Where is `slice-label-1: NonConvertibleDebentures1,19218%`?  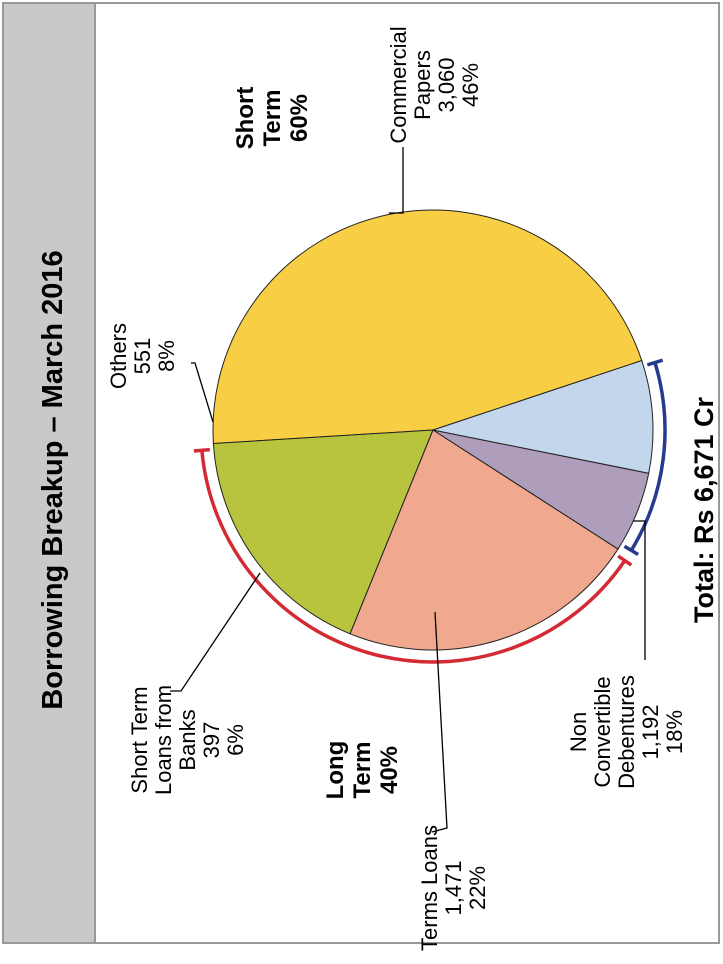
slice-label-1: NonConvertibleDebentures1,19218% is located at coordinates (626, 732).